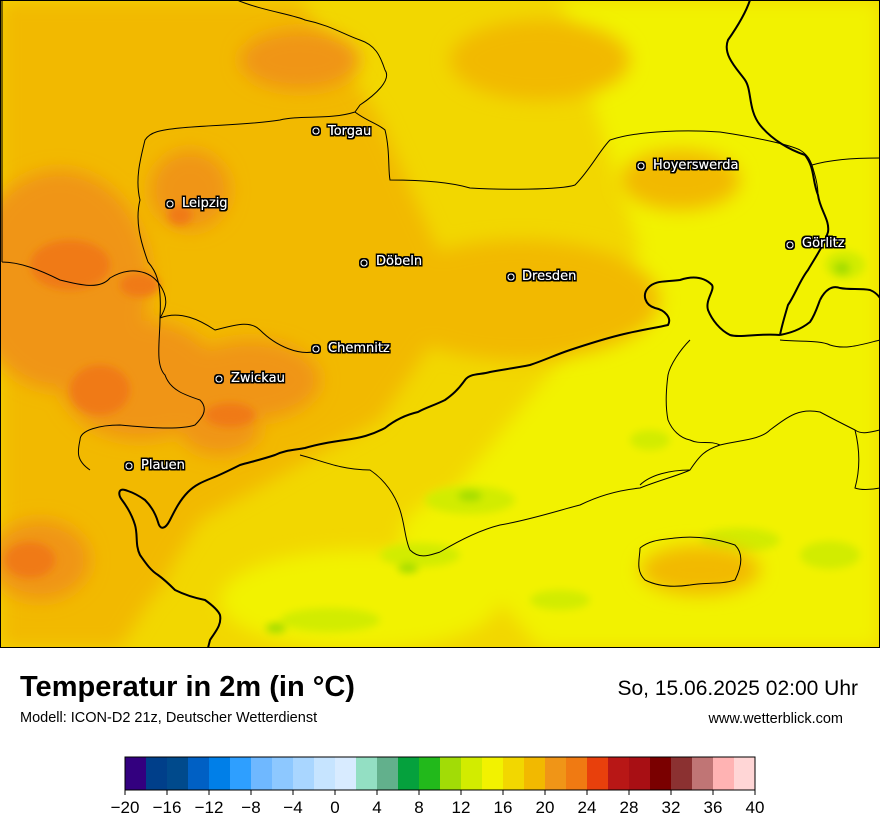 The image size is (880, 830). Describe the element at coordinates (292, 807) in the screenshot. I see `legend-tick-label: −4` at that location.